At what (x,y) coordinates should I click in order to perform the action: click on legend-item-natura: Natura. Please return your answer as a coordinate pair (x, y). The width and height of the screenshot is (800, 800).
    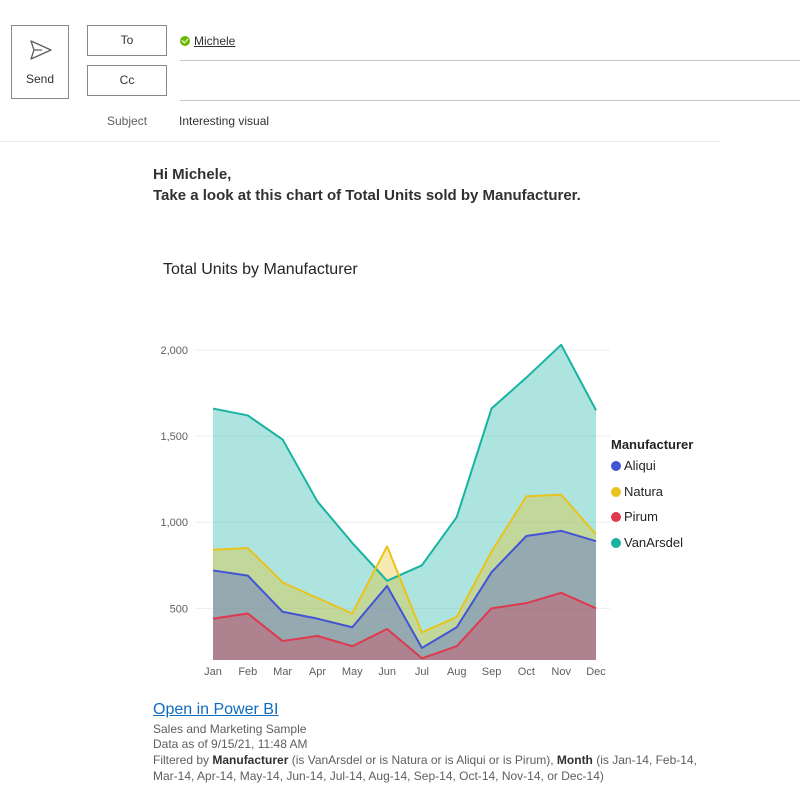
    Looking at the image, I should click on (637, 491).